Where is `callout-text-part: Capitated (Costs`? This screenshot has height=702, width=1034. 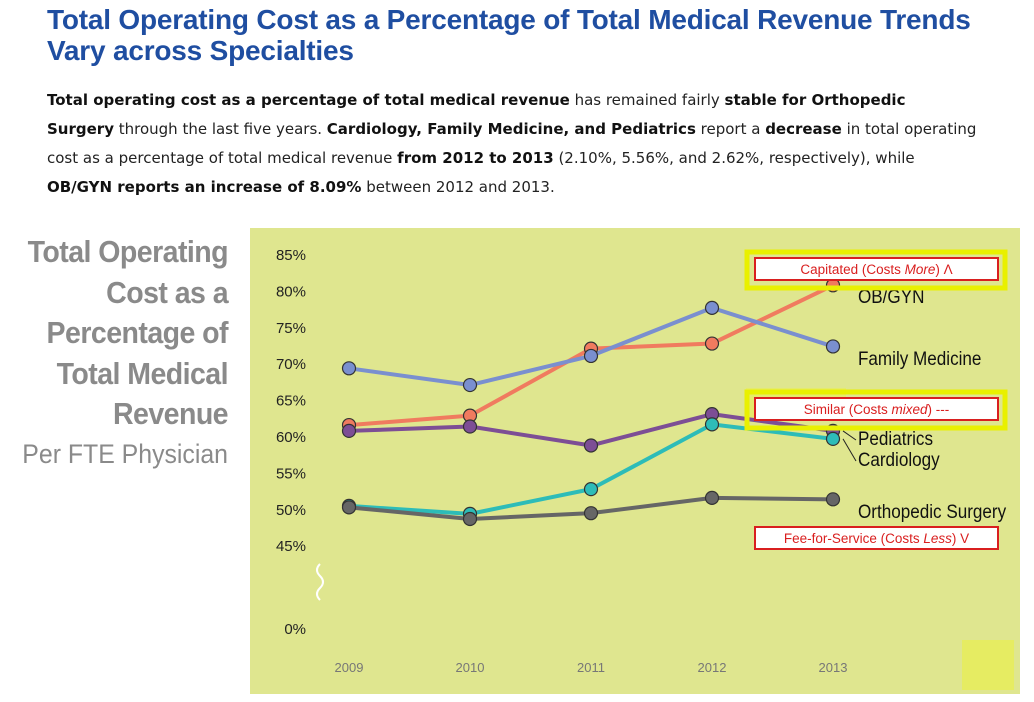 callout-text-part: Capitated (Costs is located at coordinates (852, 269).